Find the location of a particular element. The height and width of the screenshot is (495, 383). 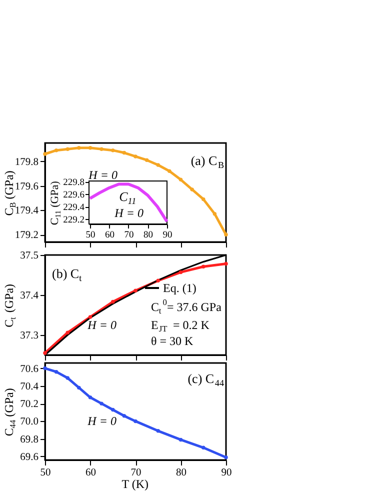

annotation: θ = 30 K is located at coordinates (172, 341).